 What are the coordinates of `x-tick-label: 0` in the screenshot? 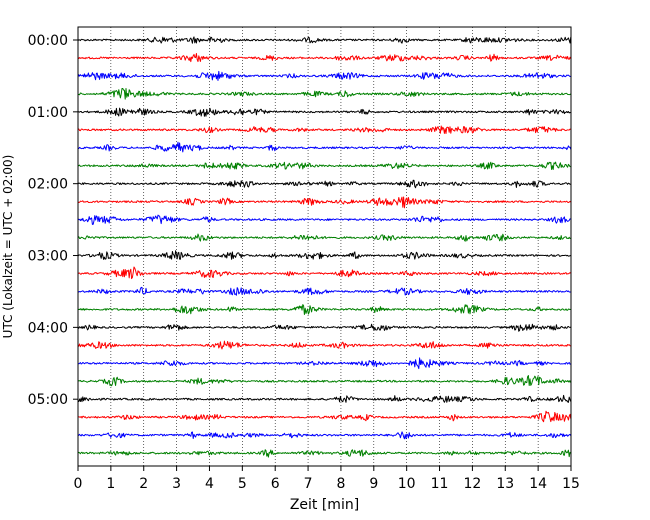 It's located at (78, 484).